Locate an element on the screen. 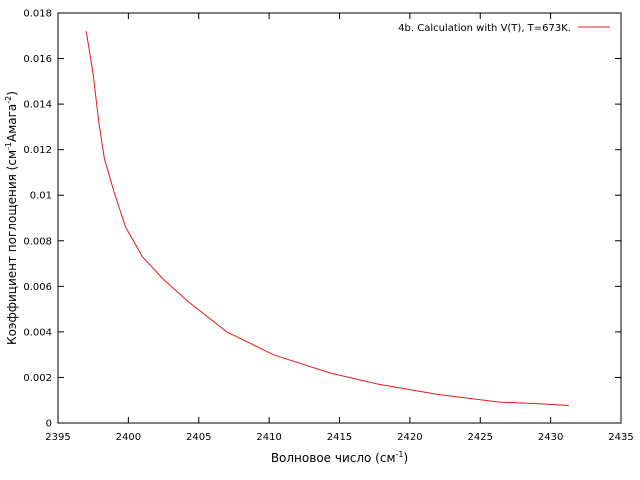  y-tick-label: 0.012 is located at coordinates (37, 150).